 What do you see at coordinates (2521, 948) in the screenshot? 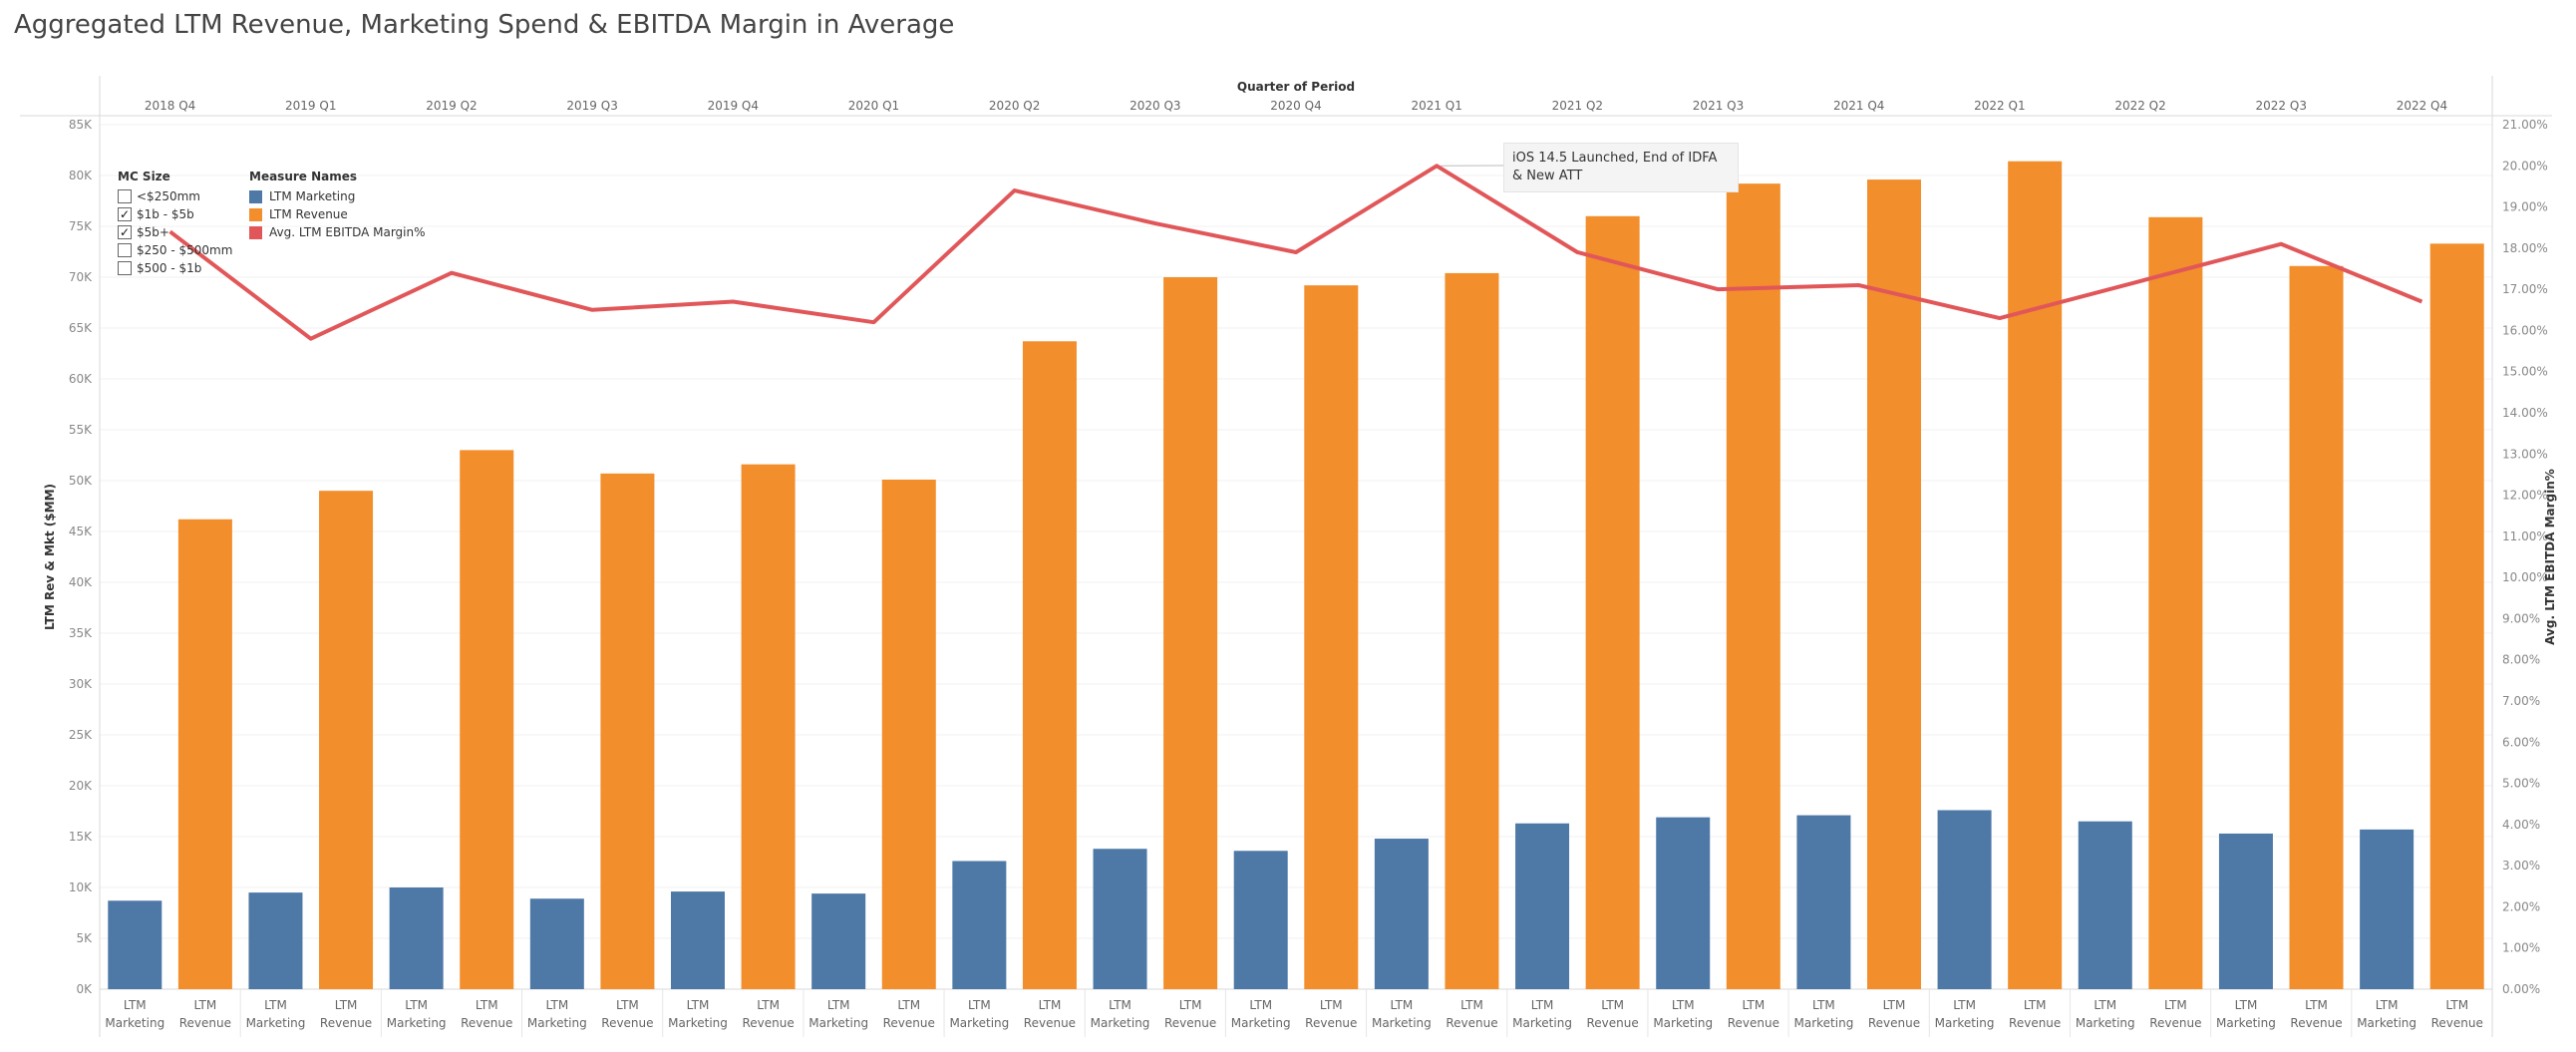
I see `y2-tick-label: 1.00%` at bounding box center [2521, 948].